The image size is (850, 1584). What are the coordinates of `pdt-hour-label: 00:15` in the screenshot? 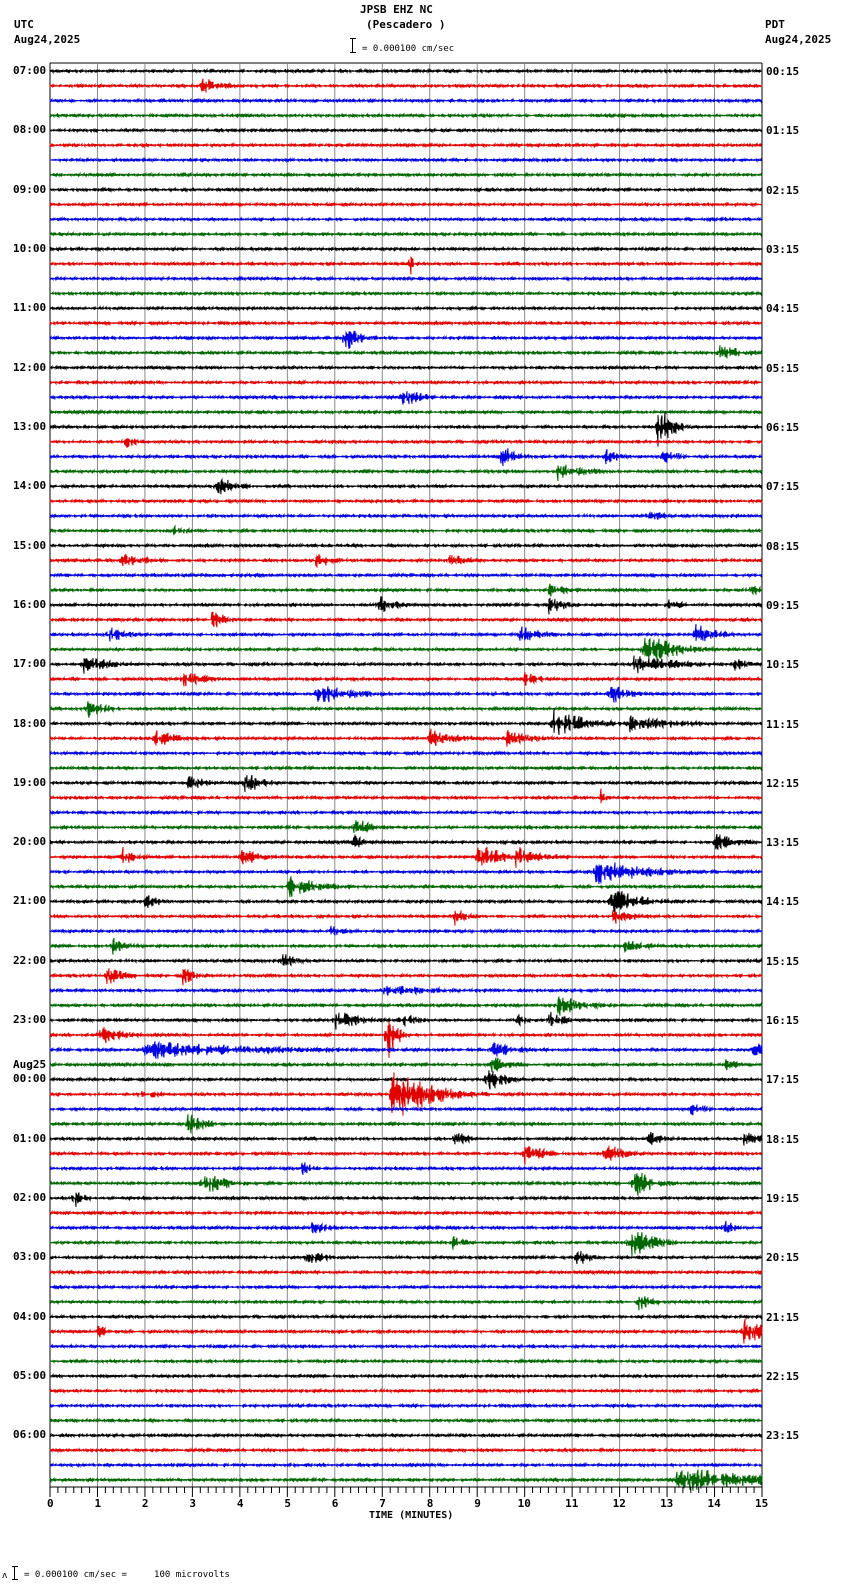 It's located at (783, 71).